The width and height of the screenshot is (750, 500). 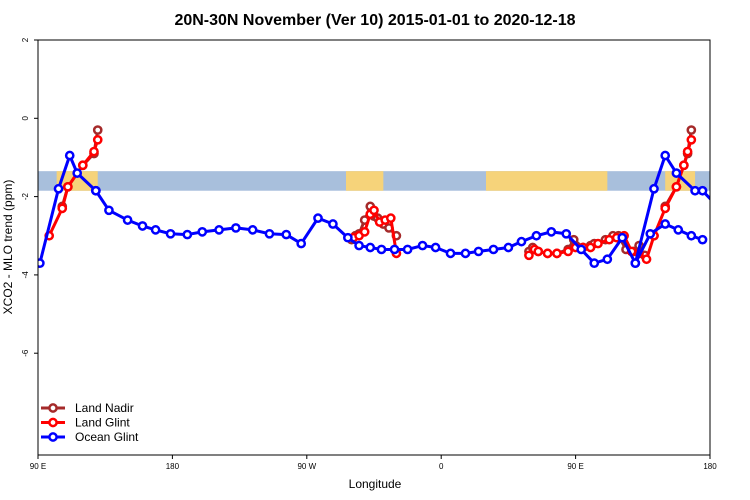 I want to click on y-tick-label-4: -6, so click(x=25, y=353).